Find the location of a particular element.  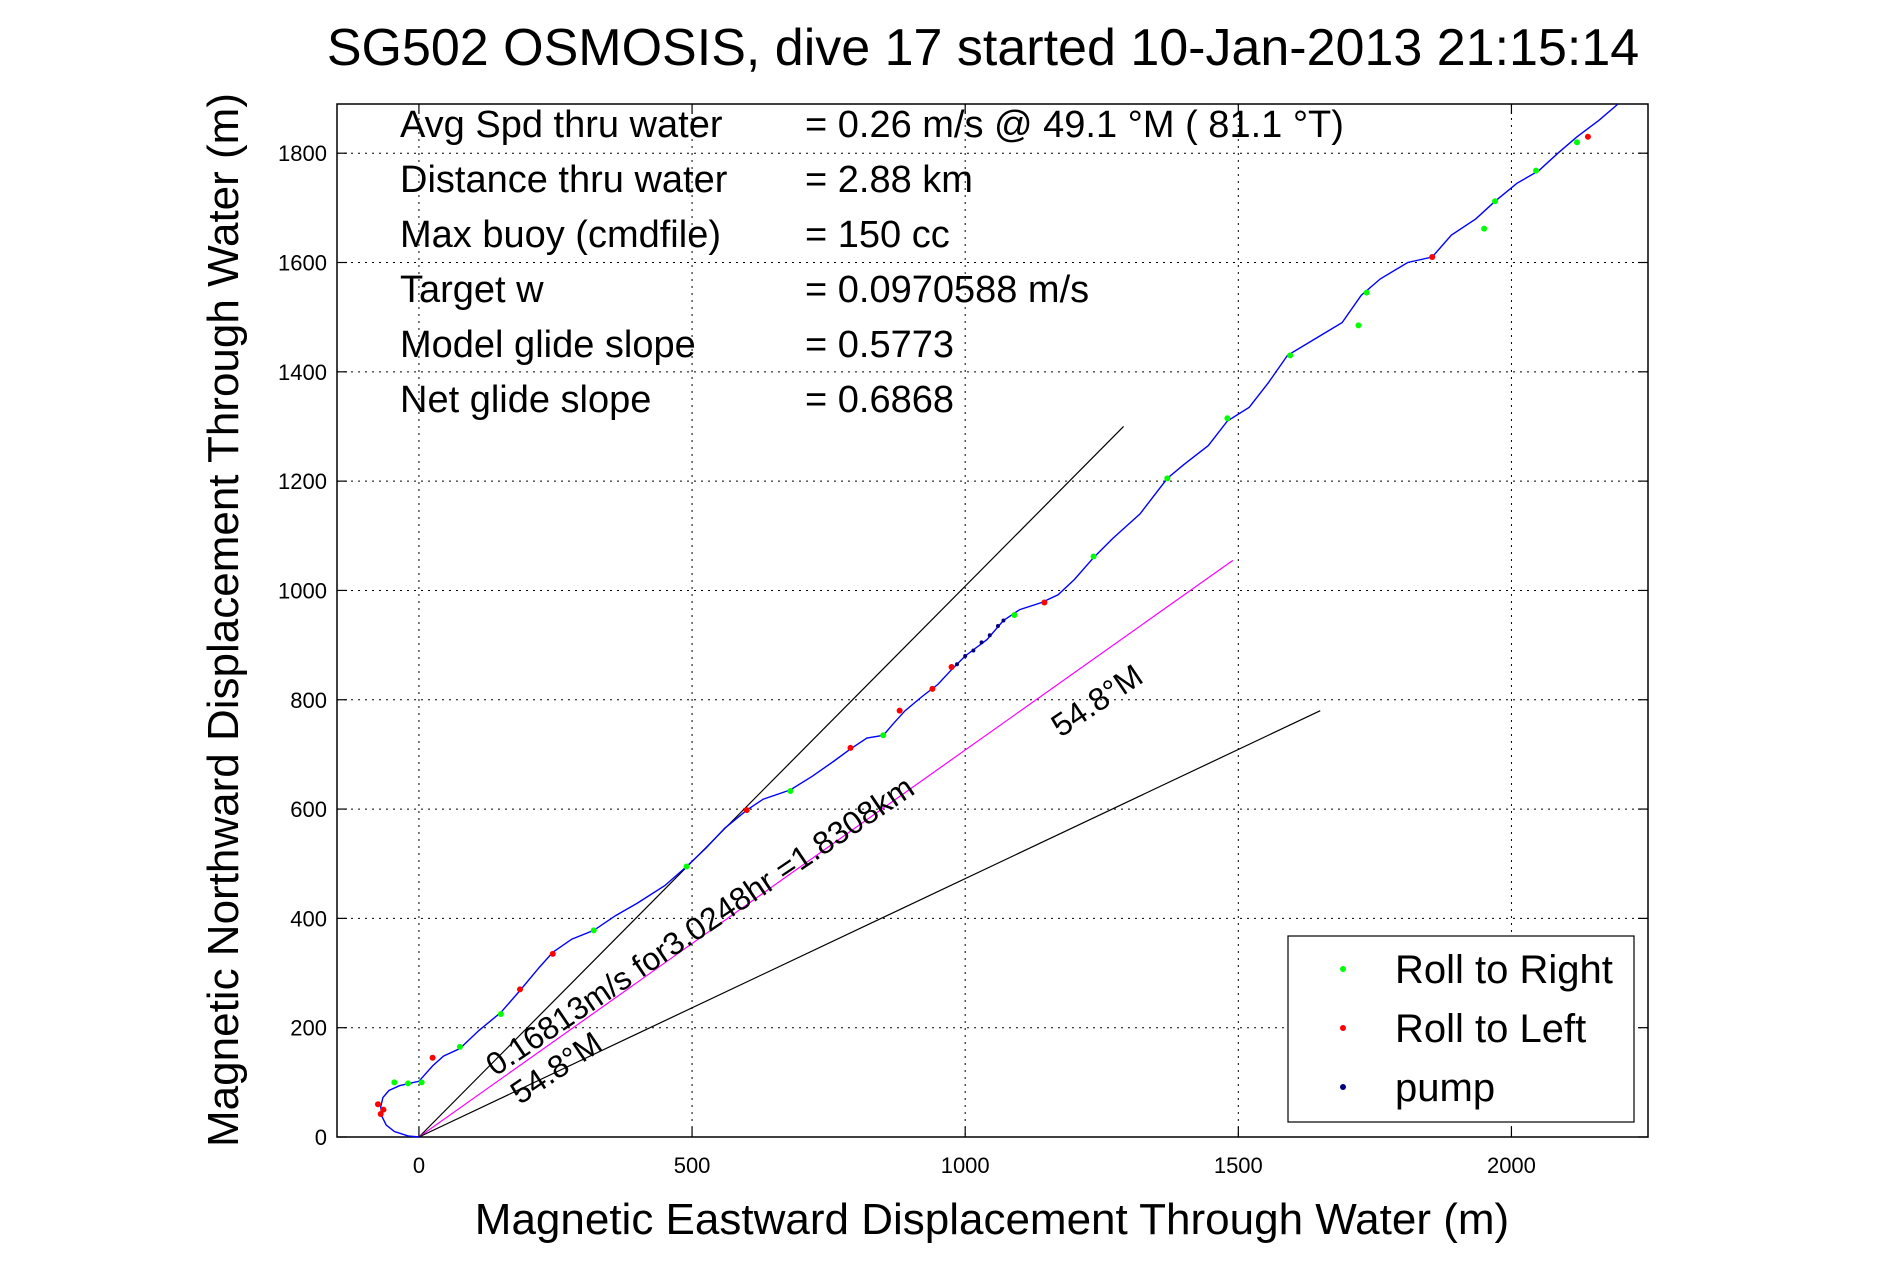

legend-label: Roll to Left is located at coordinates (1490, 1029).